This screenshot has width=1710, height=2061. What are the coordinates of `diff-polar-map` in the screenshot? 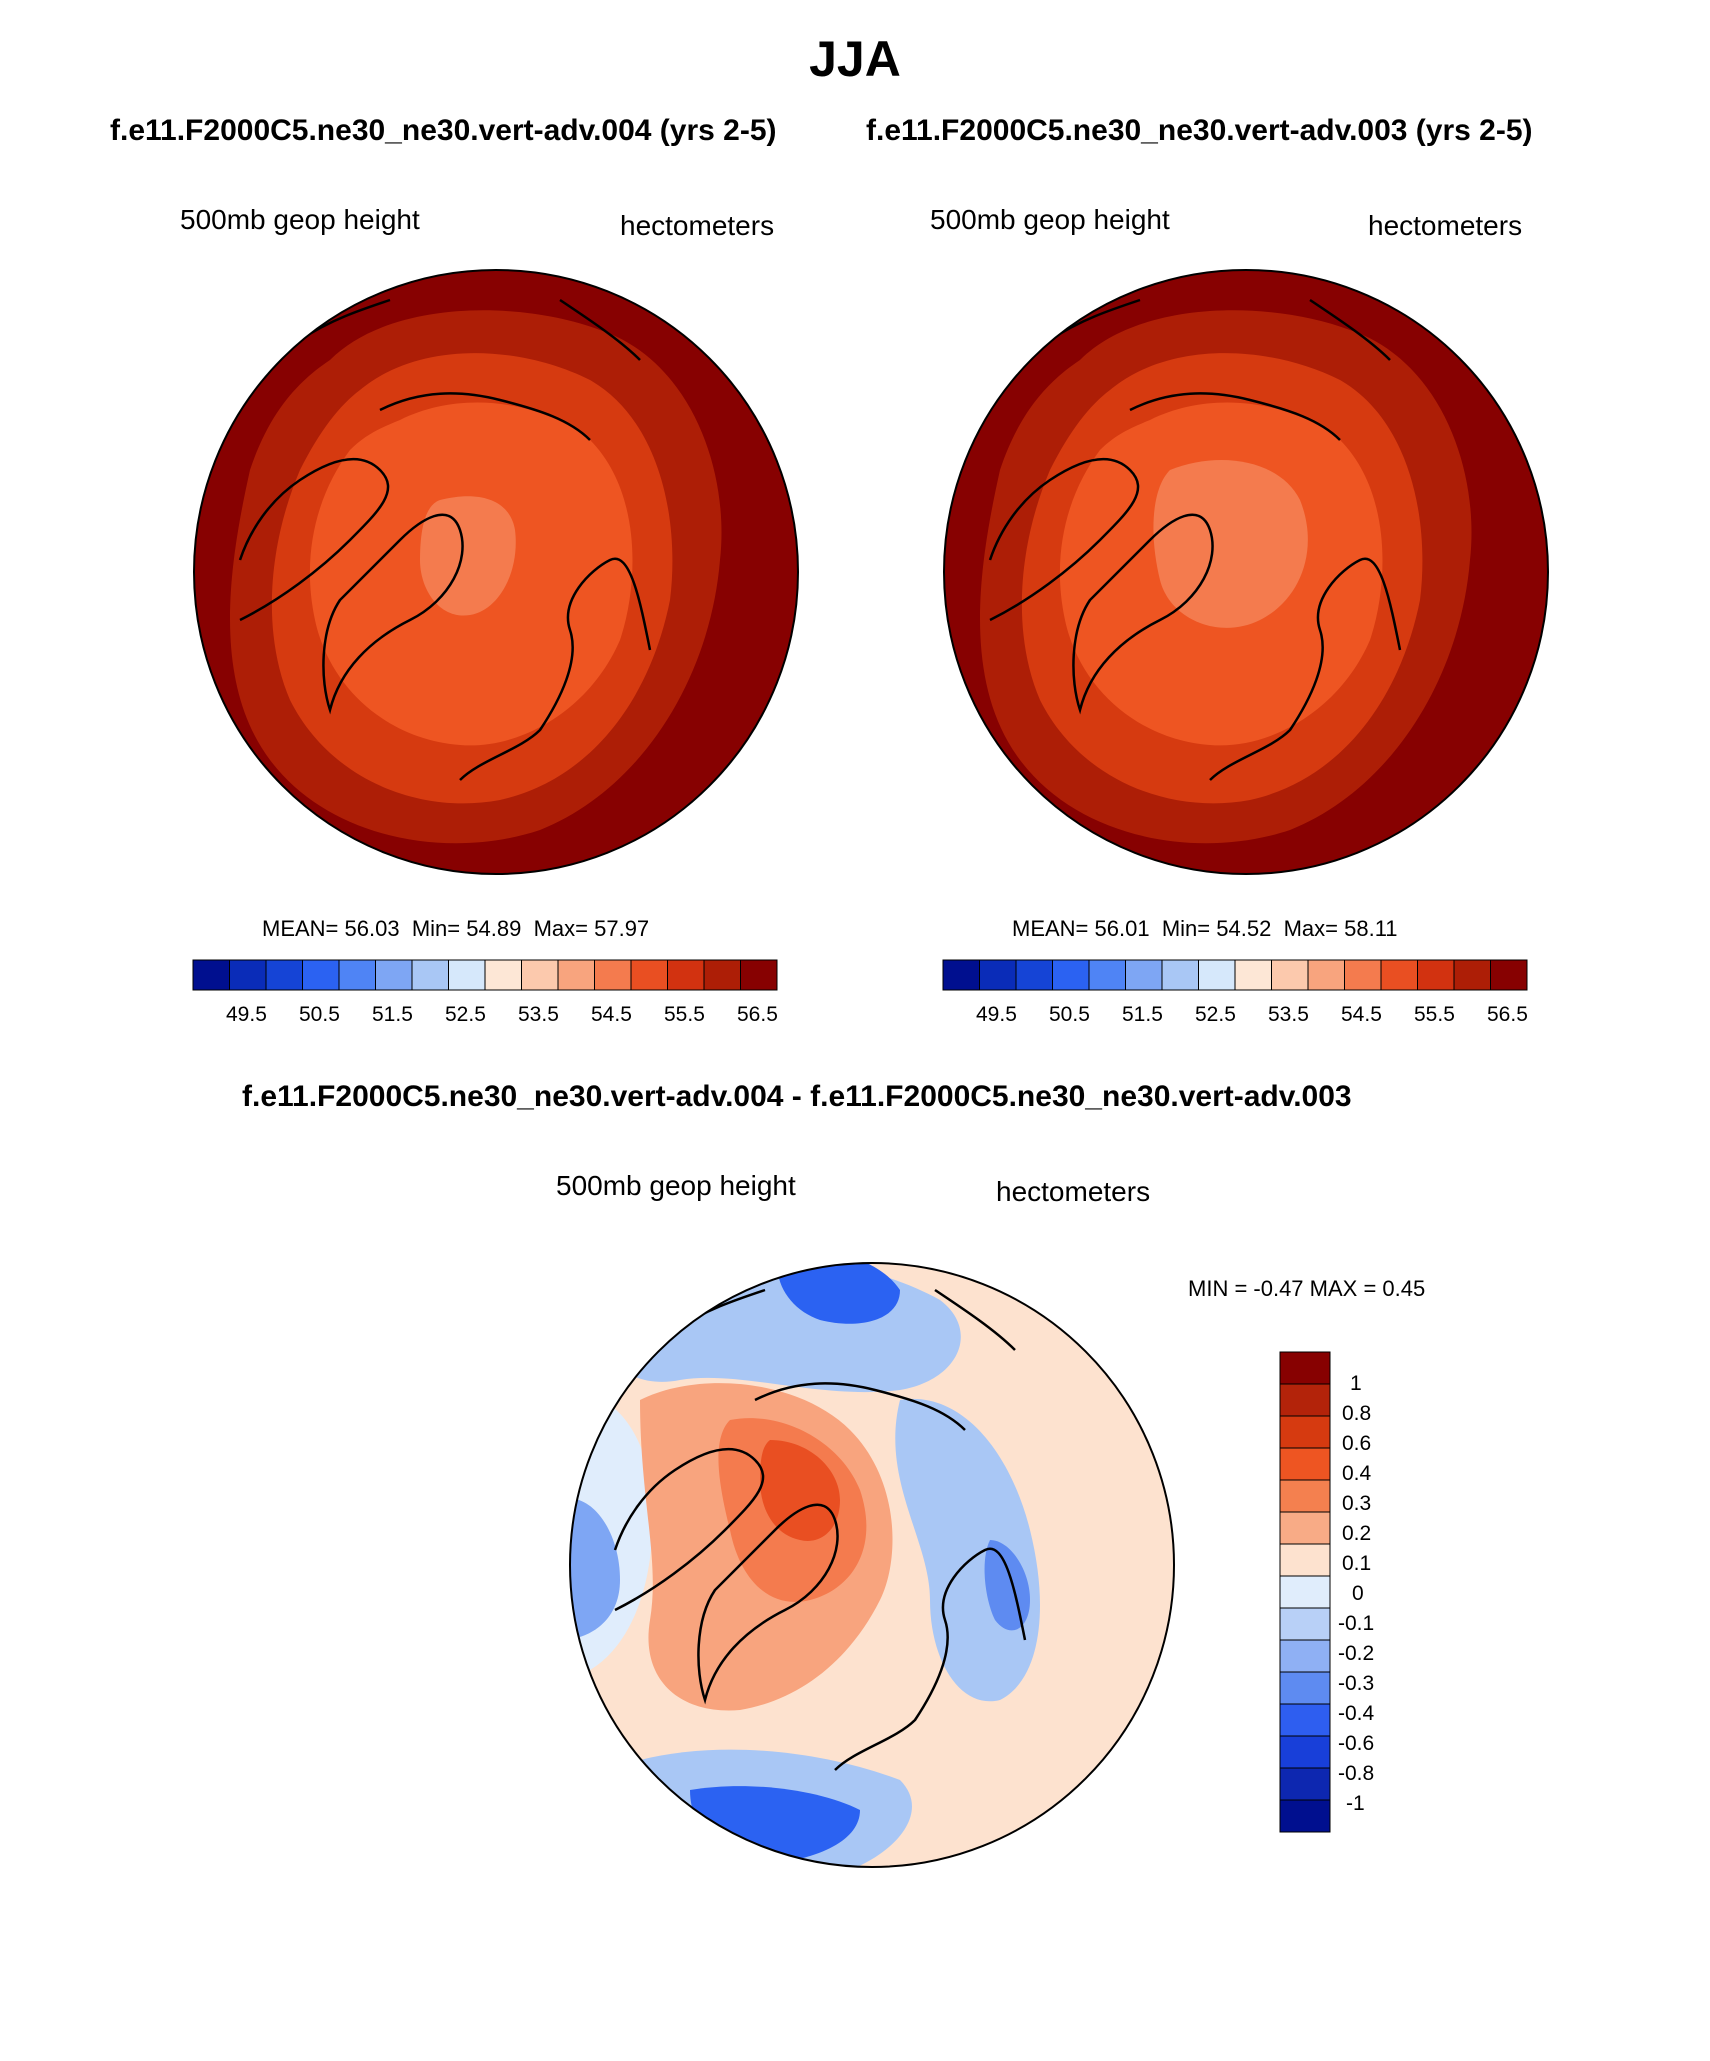 It's located at (872, 1565).